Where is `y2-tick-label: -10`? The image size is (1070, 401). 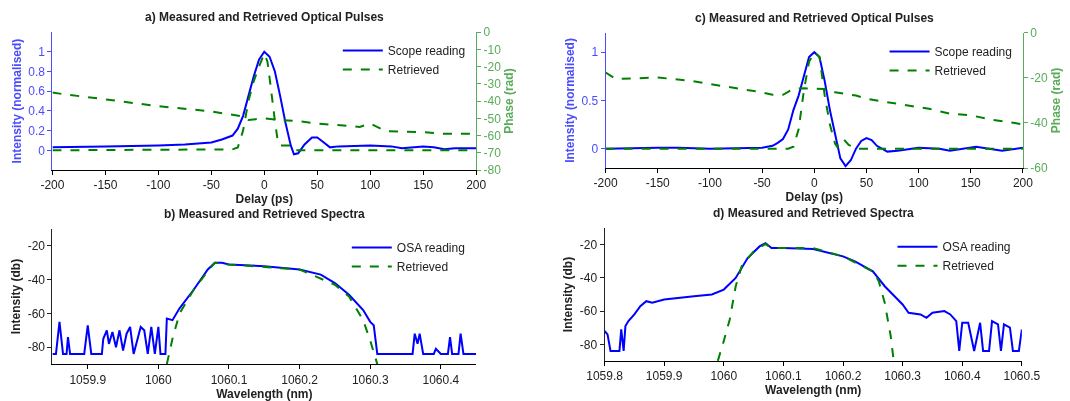
y2-tick-label: -10 is located at coordinates (492, 49).